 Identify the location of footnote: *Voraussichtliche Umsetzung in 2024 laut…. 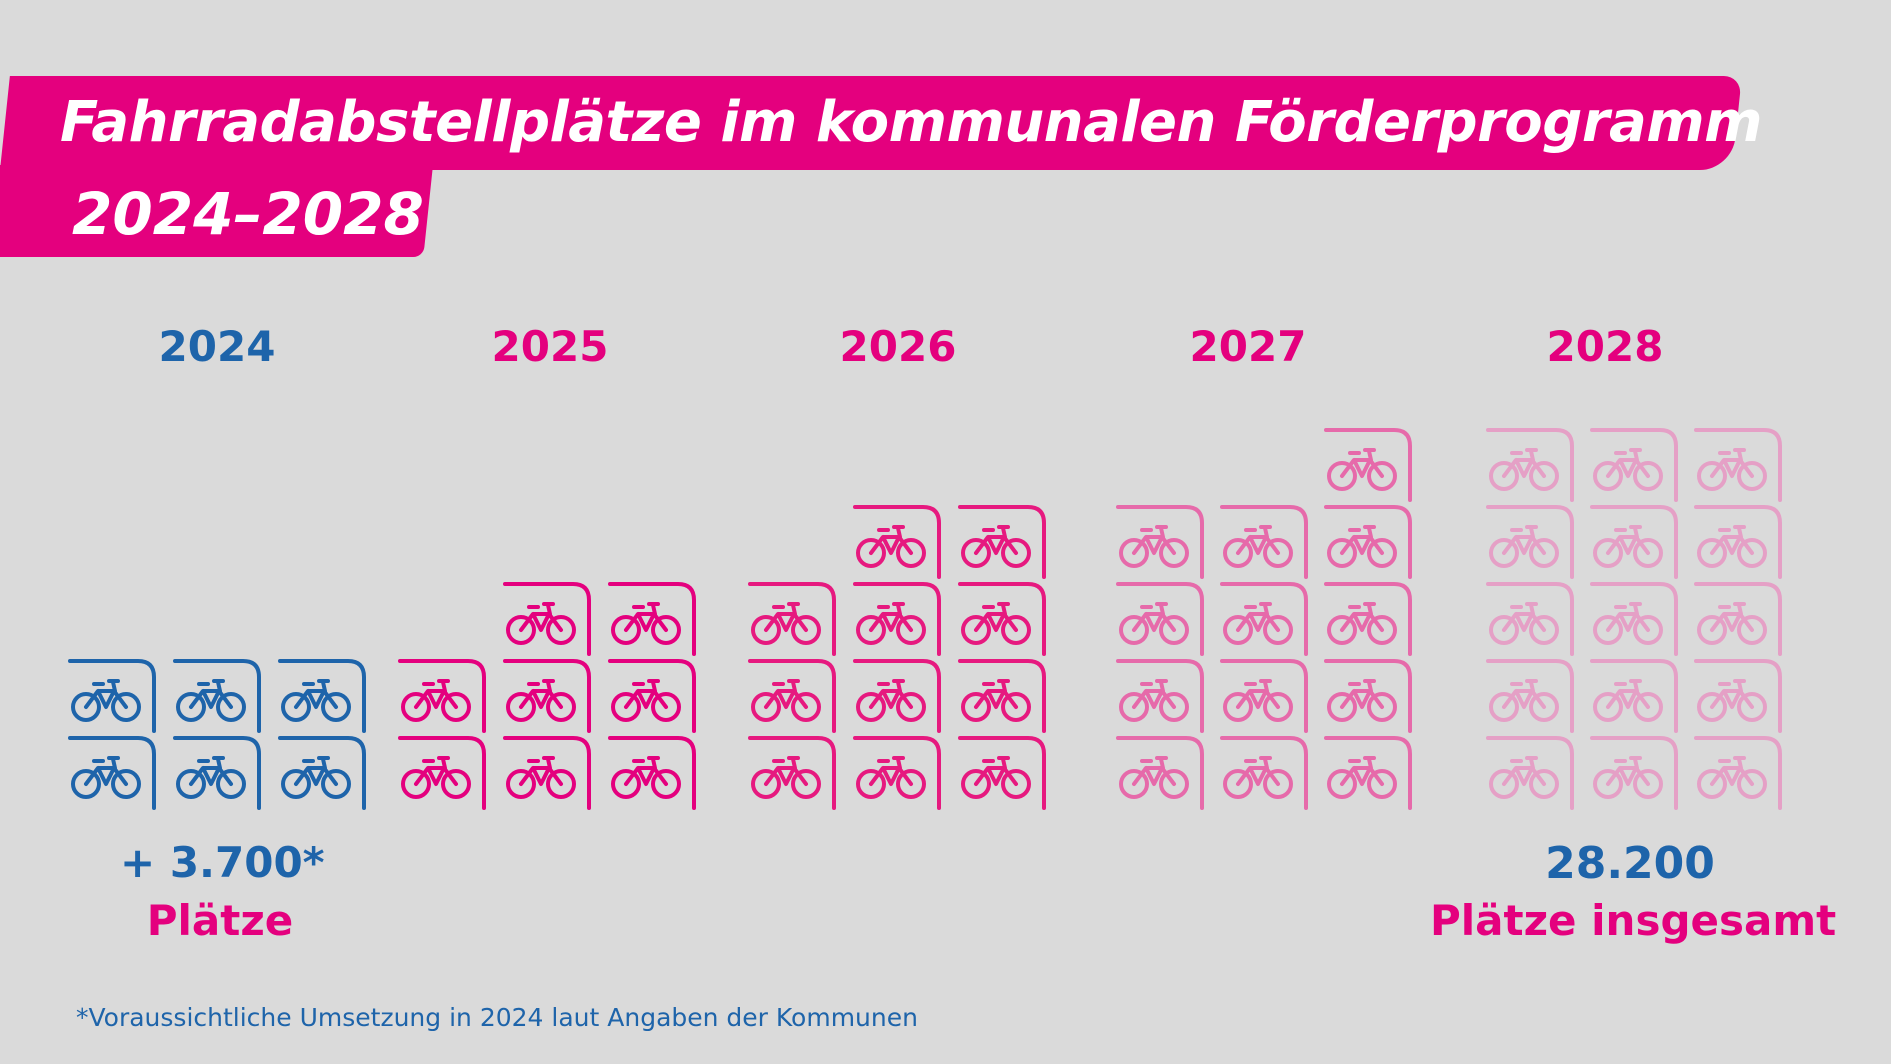
(497, 1017).